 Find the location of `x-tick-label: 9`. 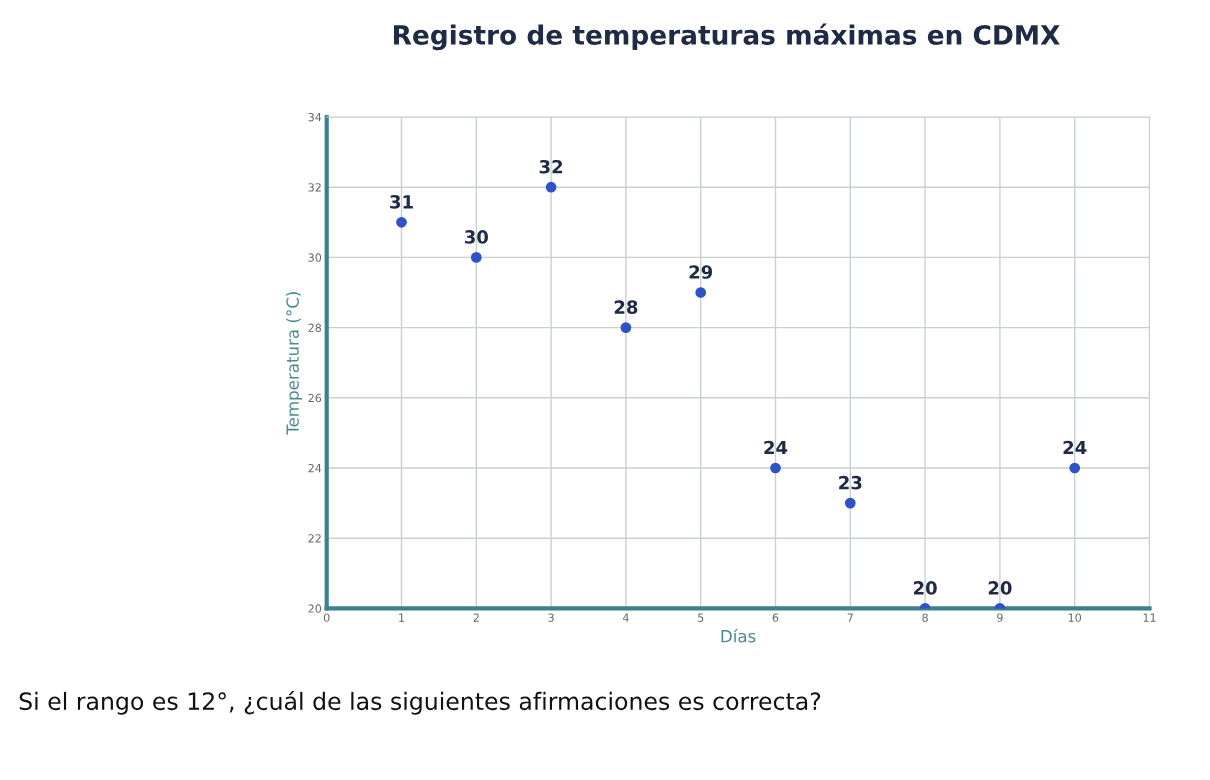

x-tick-label: 9 is located at coordinates (1000, 617).